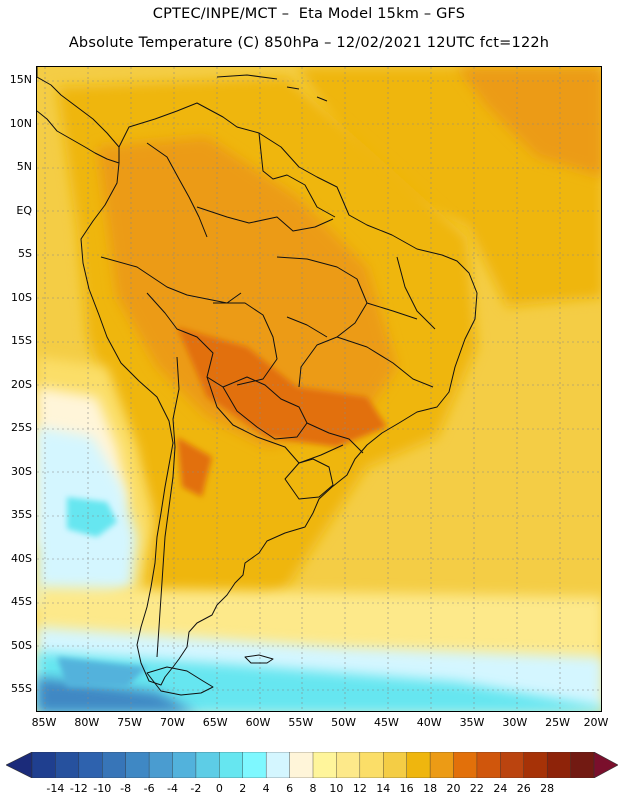 This screenshot has height=800, width=618. What do you see at coordinates (21, 471) in the screenshot?
I see `latitude-label: 30S` at bounding box center [21, 471].